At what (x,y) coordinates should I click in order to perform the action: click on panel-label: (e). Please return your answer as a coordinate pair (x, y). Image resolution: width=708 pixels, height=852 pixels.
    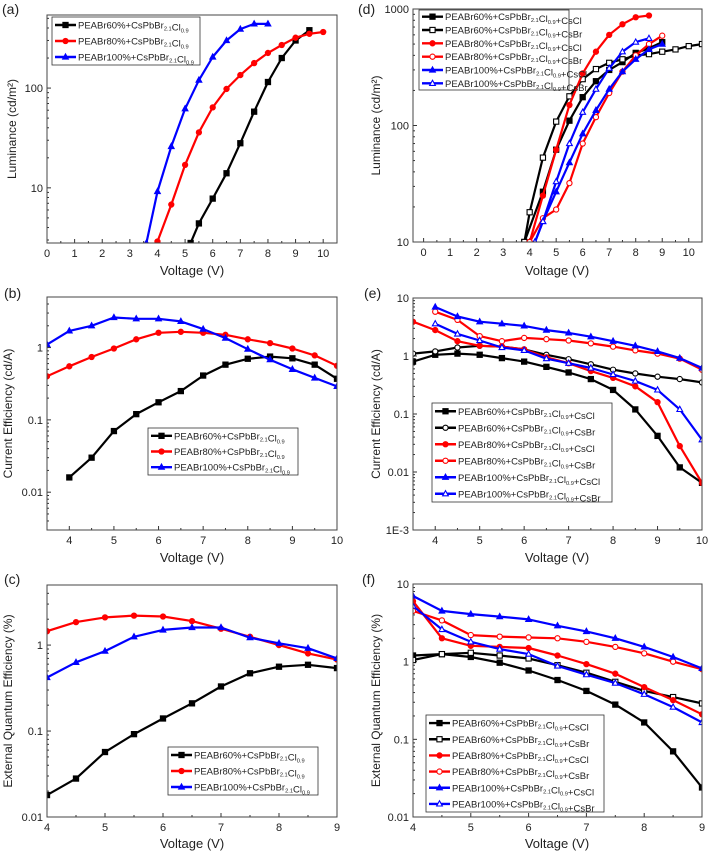
    Looking at the image, I should click on (372, 293).